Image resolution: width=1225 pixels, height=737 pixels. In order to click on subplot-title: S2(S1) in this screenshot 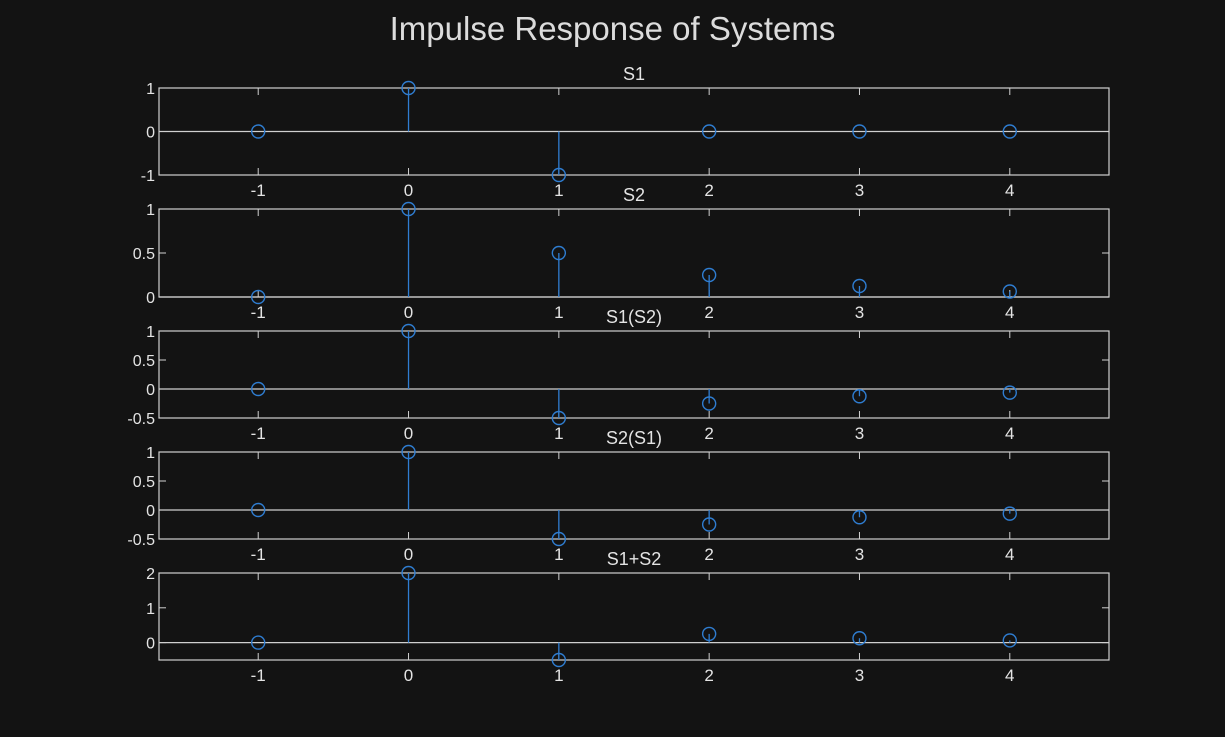, I will do `click(634, 438)`.